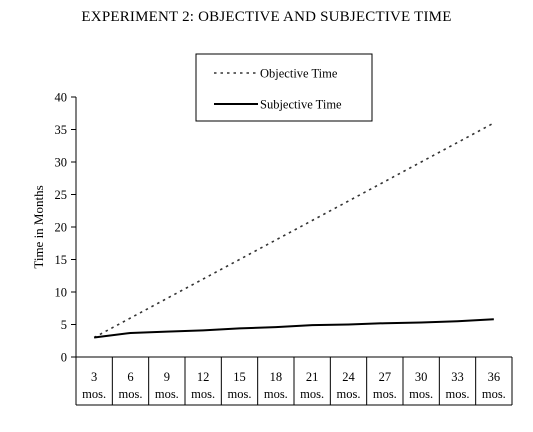  What do you see at coordinates (203, 377) in the screenshot?
I see `x-tick-label: 12` at bounding box center [203, 377].